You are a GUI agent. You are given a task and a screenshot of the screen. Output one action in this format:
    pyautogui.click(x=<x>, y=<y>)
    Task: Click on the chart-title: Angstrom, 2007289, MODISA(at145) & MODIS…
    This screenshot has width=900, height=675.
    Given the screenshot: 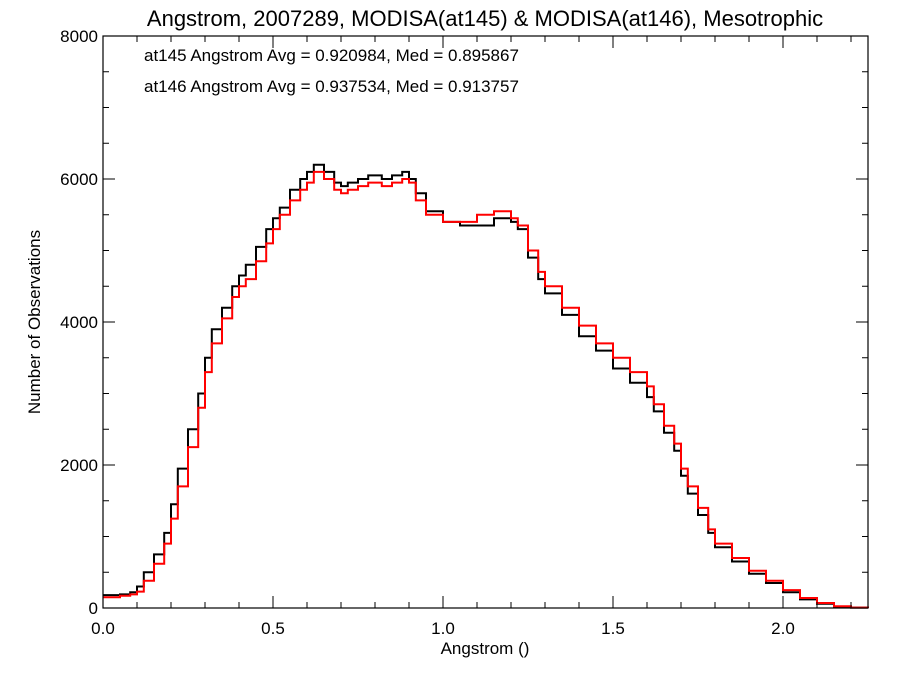 What is the action you would take?
    pyautogui.click(x=485, y=18)
    